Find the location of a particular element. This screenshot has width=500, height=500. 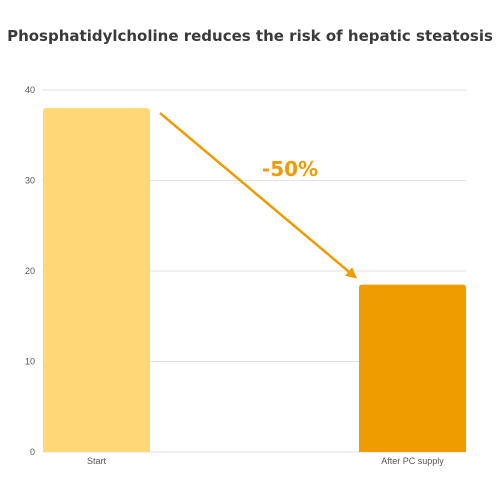

change-annotation: -50% is located at coordinates (290, 169).